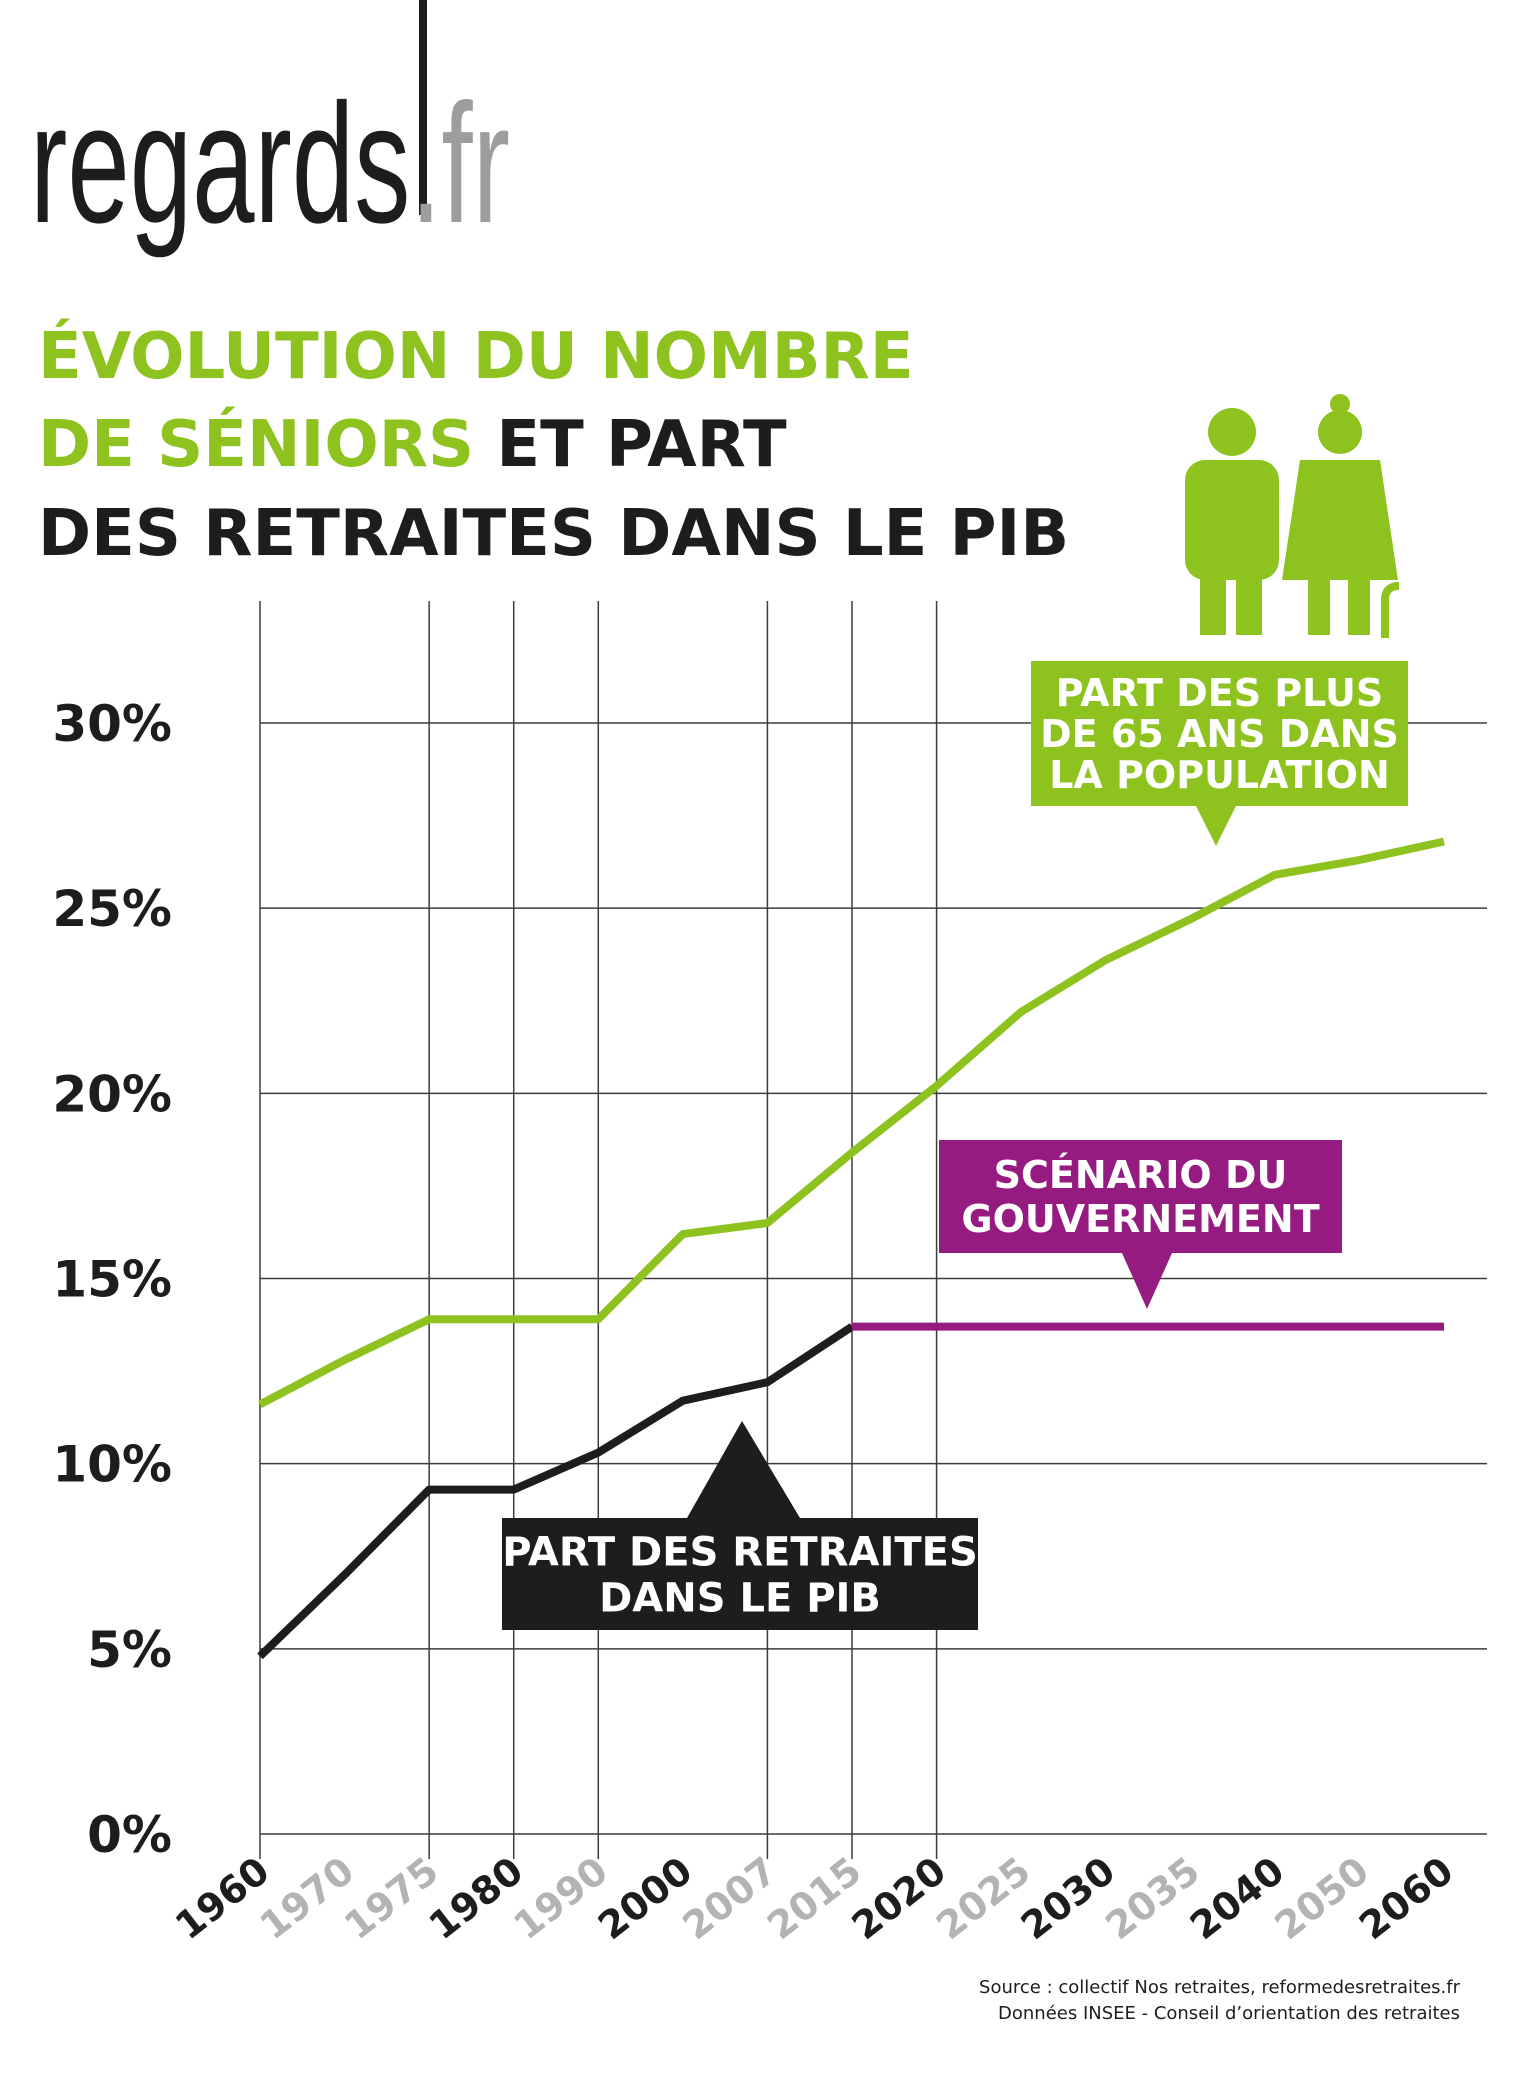 The image size is (1523, 2077). What do you see at coordinates (1219, 775) in the screenshot?
I see `callout-text: LA POPULATION` at bounding box center [1219, 775].